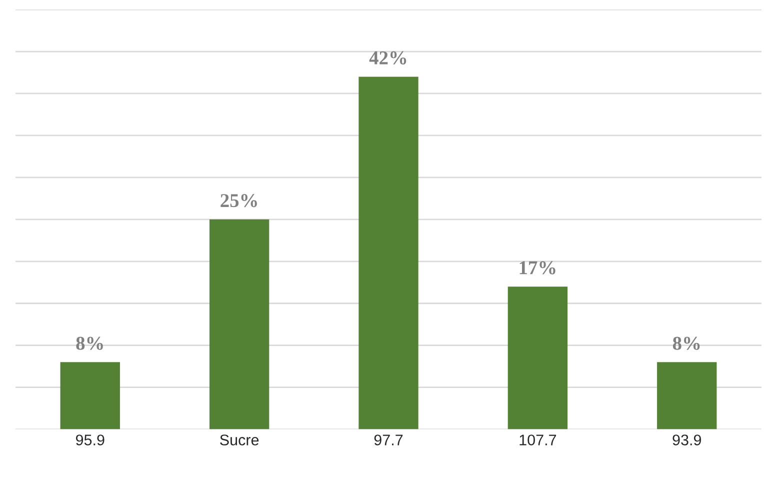 This screenshot has width=777, height=477. Describe the element at coordinates (687, 440) in the screenshot. I see `x-tick-label: 93.9` at that location.